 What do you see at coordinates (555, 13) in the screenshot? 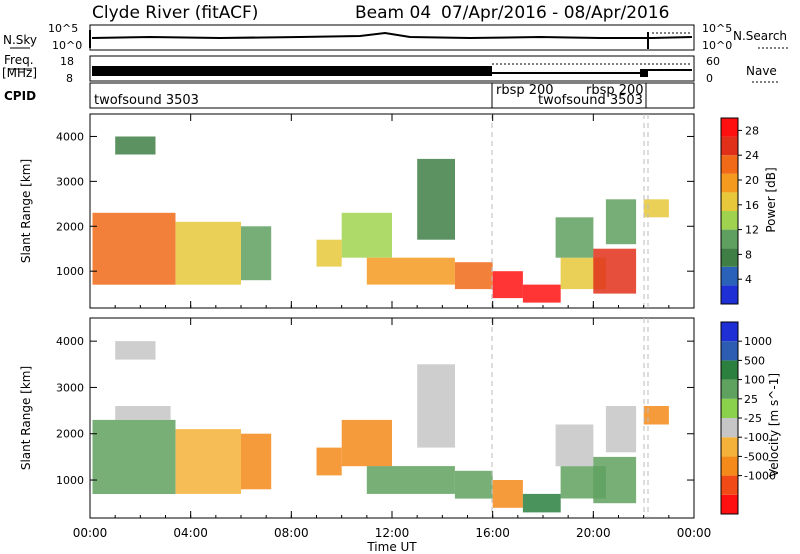
I see `date-range: 07/Apr/2016 - 08/Apr/2016` at bounding box center [555, 13].